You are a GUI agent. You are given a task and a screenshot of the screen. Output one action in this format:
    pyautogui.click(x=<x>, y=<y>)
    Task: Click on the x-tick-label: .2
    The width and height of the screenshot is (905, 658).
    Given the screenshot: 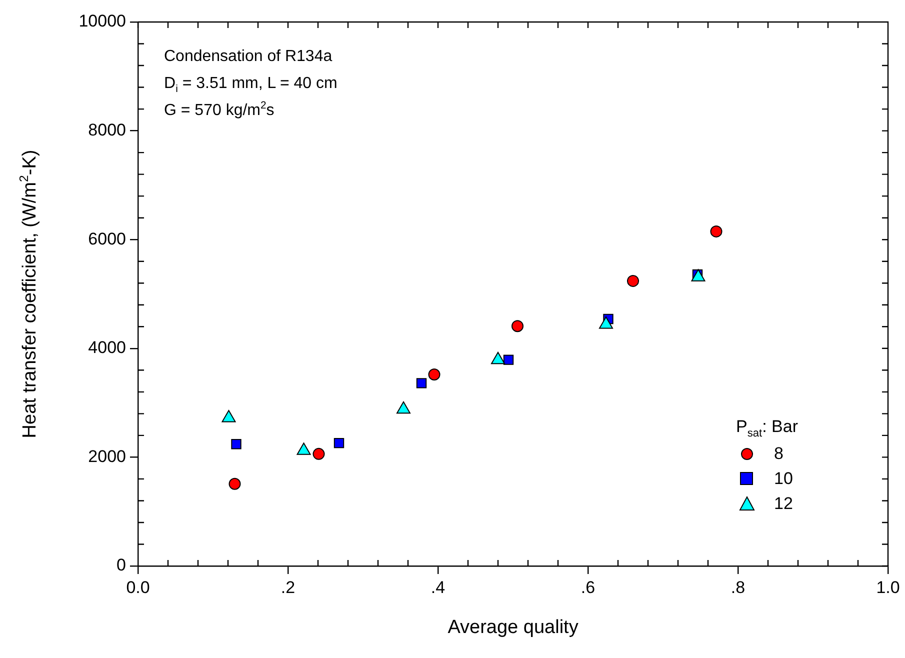 What is the action you would take?
    pyautogui.click(x=288, y=587)
    